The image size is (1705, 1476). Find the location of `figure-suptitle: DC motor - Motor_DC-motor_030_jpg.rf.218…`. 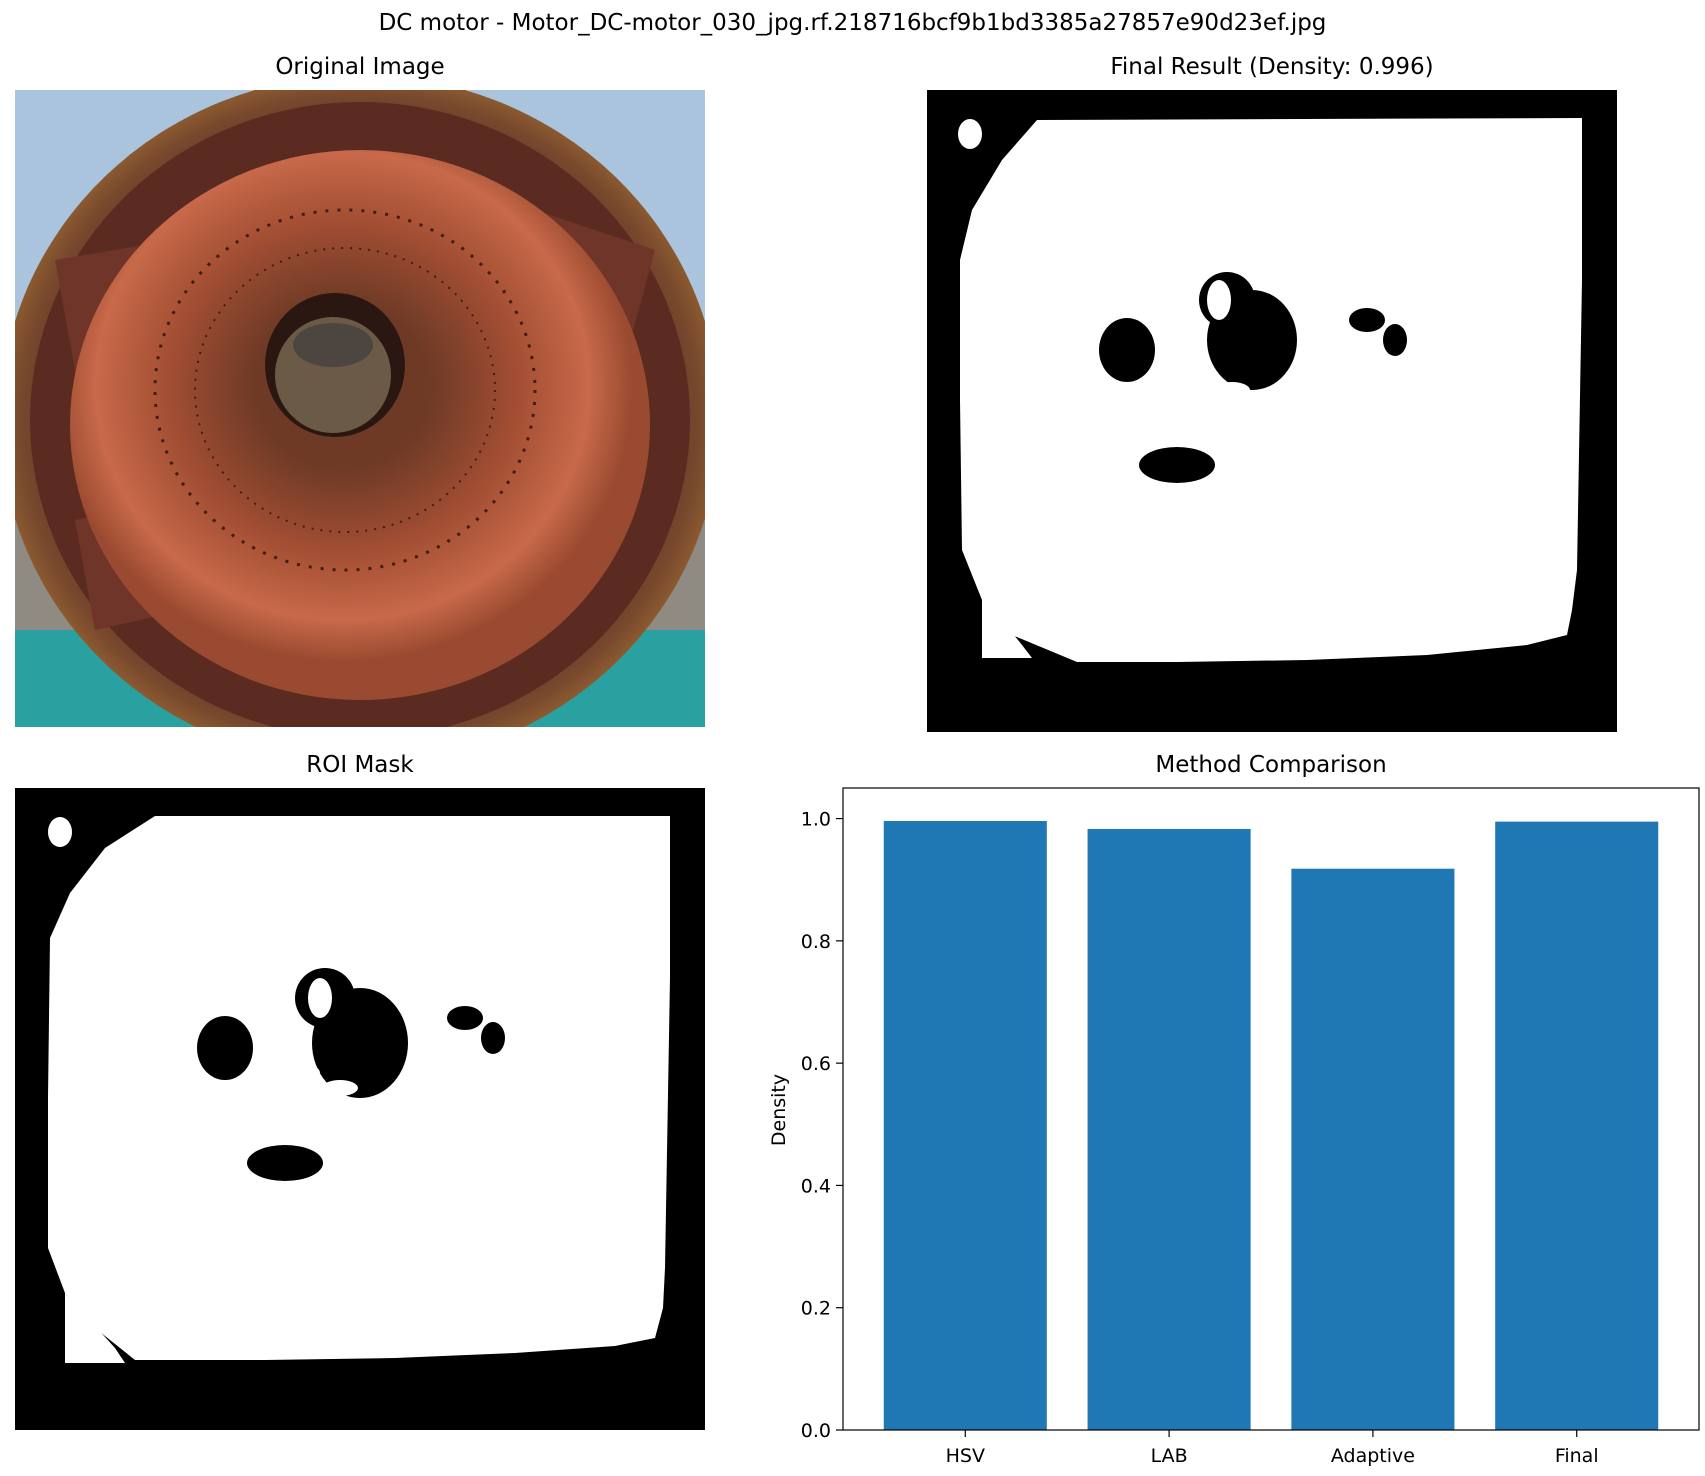

figure-suptitle: DC motor - Motor_DC-motor_030_jpg.rf.218… is located at coordinates (852, 23).